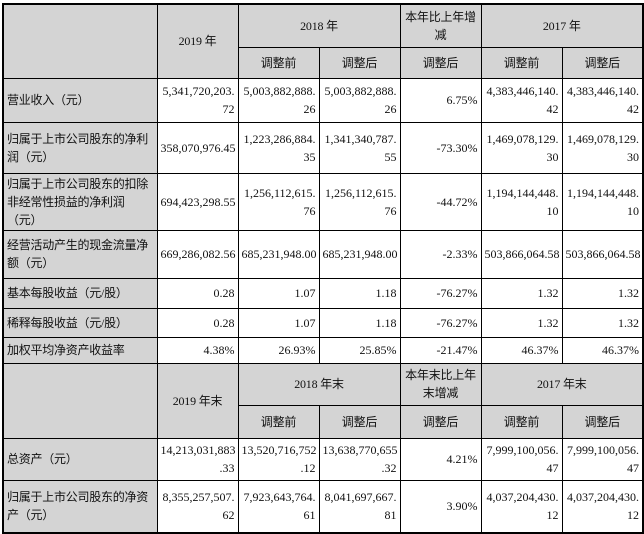 The image size is (644, 534). Describe the element at coordinates (278, 147) in the screenshot. I see `value-2018-before: 1,223,286,884. 35` at that location.